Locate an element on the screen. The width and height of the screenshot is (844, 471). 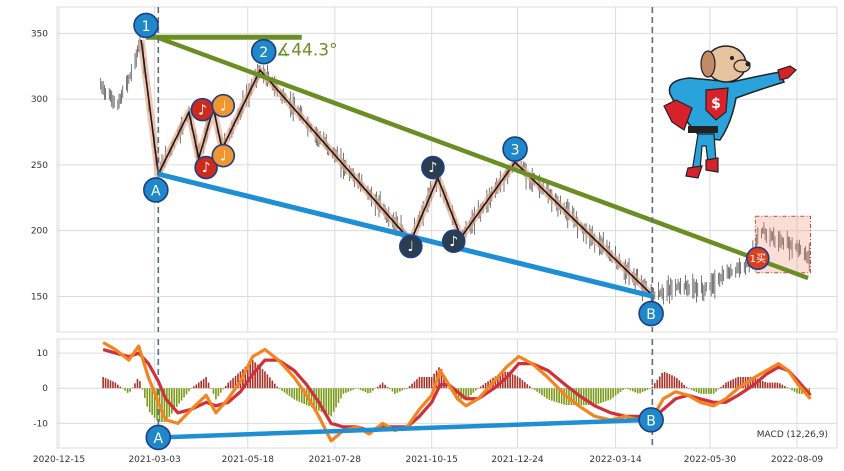
x-tick-label: 2021-12-24 is located at coordinates (517, 460).